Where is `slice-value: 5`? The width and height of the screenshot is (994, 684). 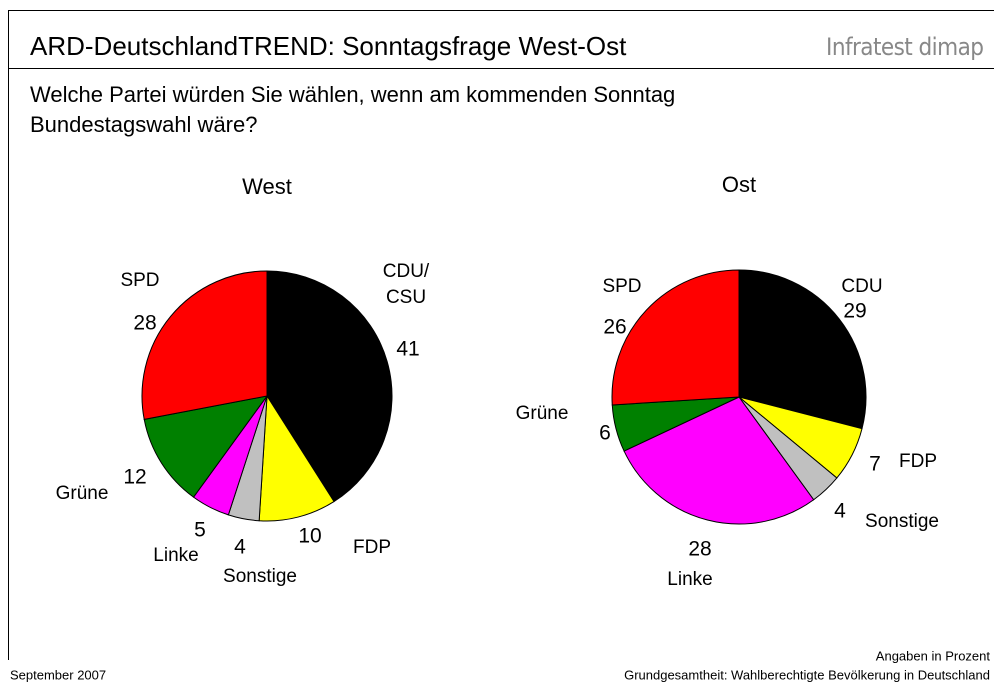
slice-value: 5 is located at coordinates (200, 530).